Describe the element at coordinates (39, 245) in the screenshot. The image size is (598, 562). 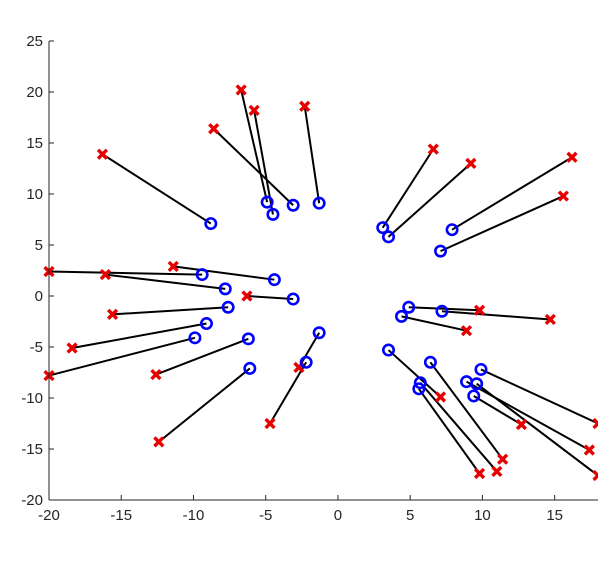
I see `y-tick-label: 5` at that location.